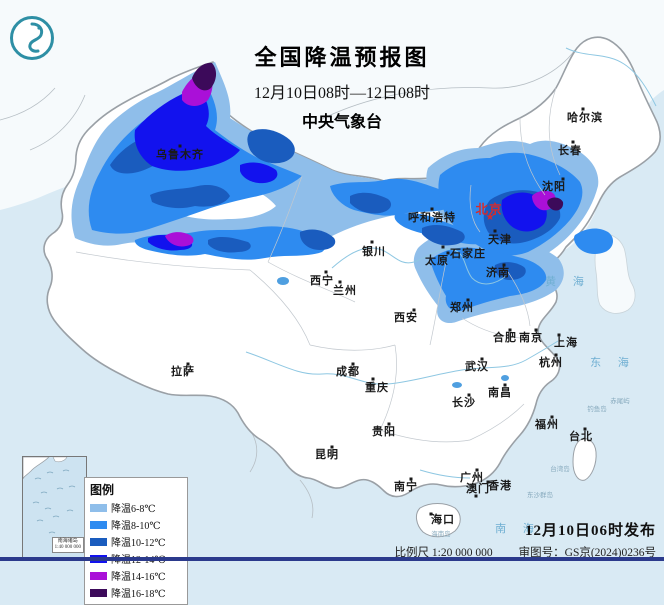 The height and width of the screenshot is (605, 664). What do you see at coordinates (374, 252) in the screenshot?
I see `city-label: 银川` at bounding box center [374, 252].